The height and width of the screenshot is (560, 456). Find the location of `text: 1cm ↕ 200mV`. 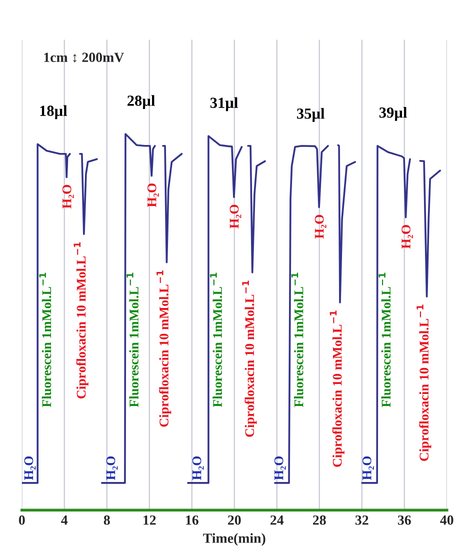

text: 1cm ↕ 200mV is located at coordinates (84, 57).